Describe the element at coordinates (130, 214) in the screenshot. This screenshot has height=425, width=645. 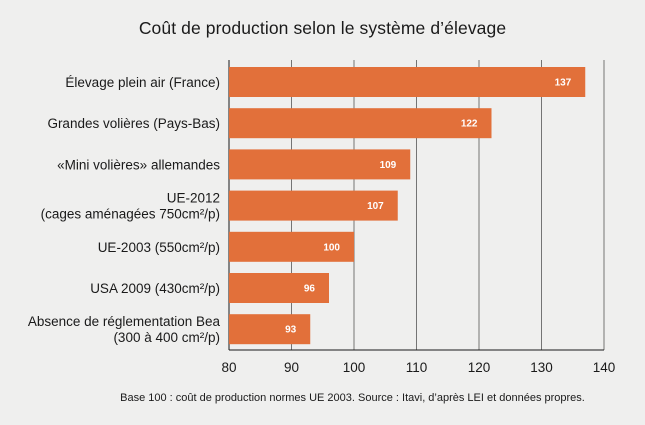
I see `category-label-line: (cages aménagées 750cm²/p)` at that location.